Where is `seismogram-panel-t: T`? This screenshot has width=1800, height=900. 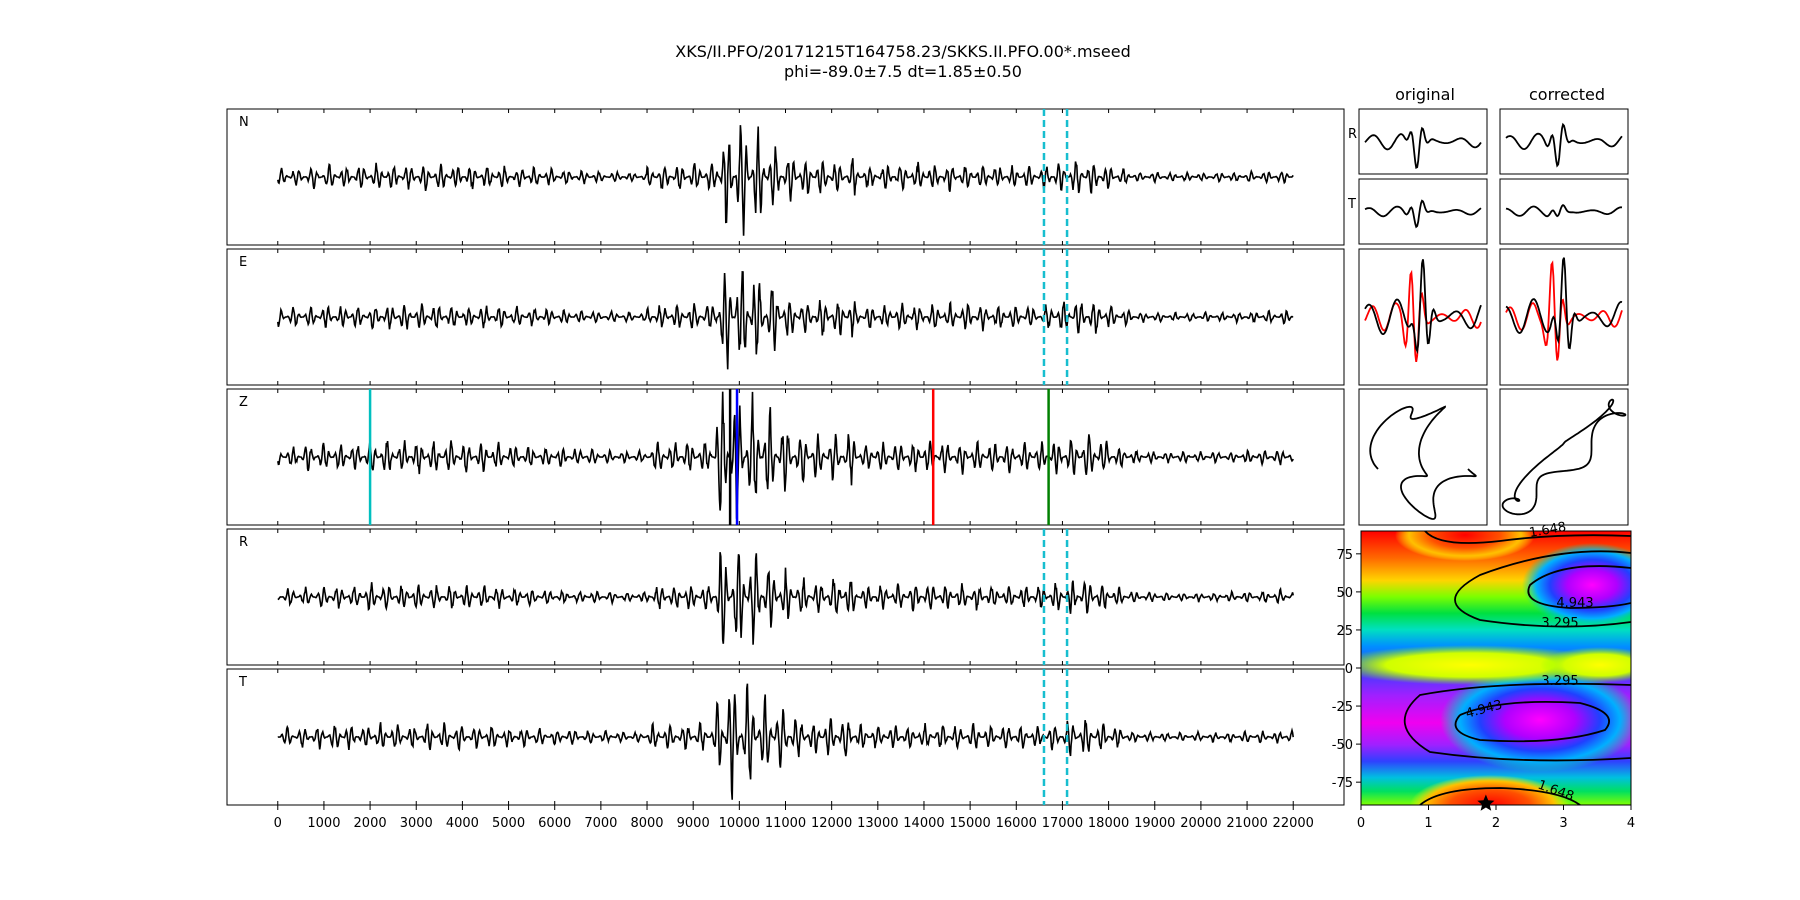
seismogram-panel-t: T is located at coordinates (785, 737).